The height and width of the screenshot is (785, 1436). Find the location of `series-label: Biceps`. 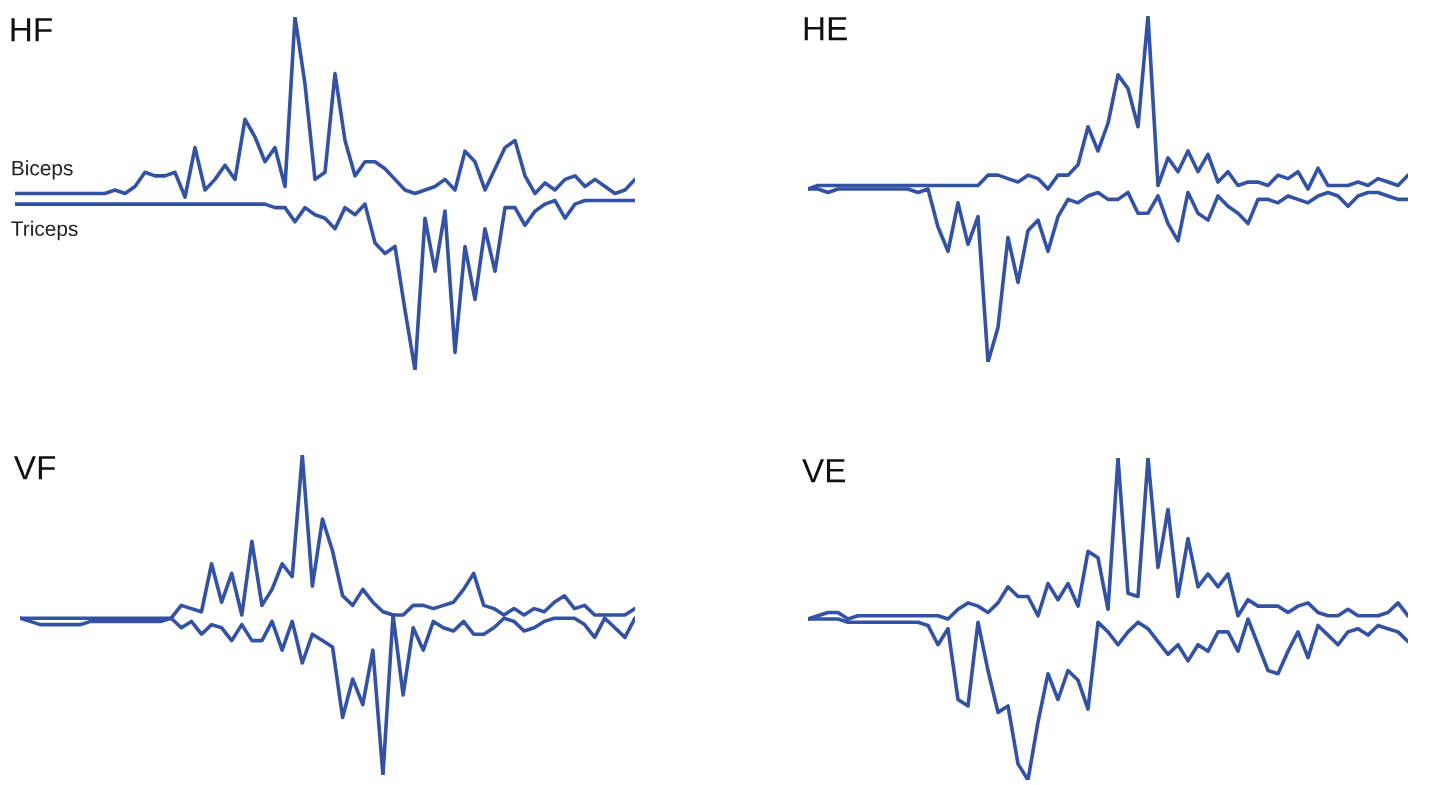

series-label: Biceps is located at coordinates (42, 170).